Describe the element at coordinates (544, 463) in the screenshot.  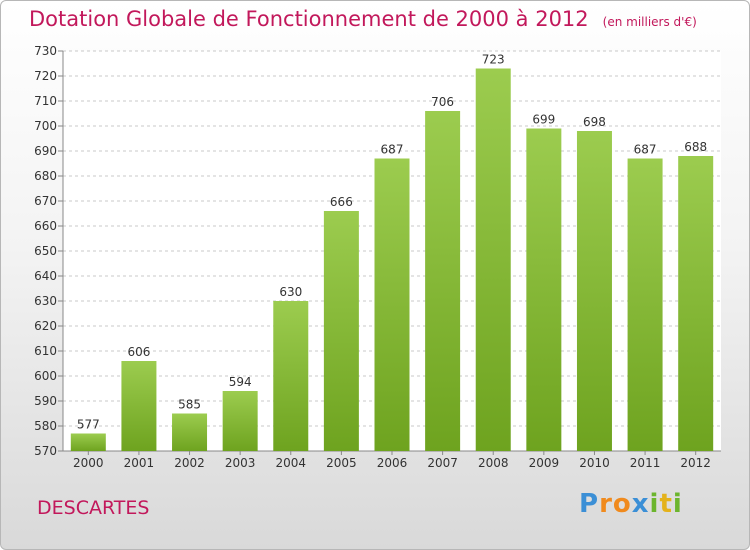
I see `x-tick-label: 2009` at that location.